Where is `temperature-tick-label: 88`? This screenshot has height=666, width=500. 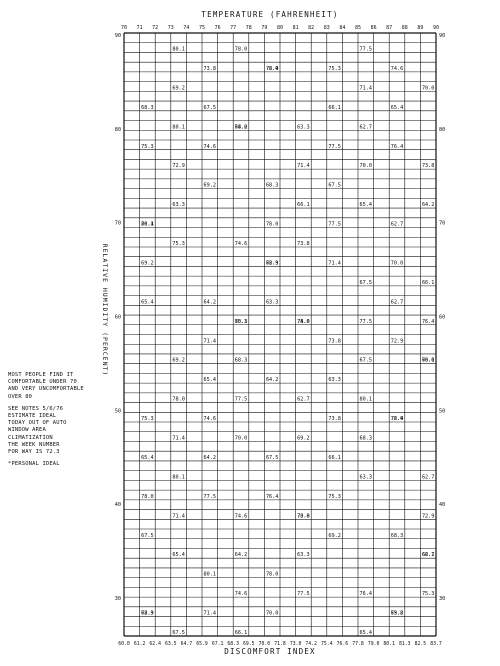
temperature-tick-label: 88 is located at coordinates (405, 28).